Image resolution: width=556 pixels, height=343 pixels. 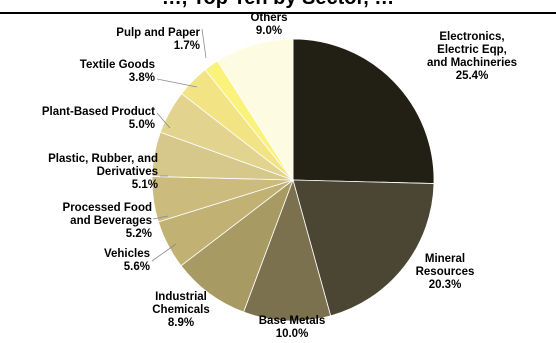 What do you see at coordinates (472, 50) in the screenshot?
I see `slice-name-0-line-1: Electric Eqp,` at bounding box center [472, 50].